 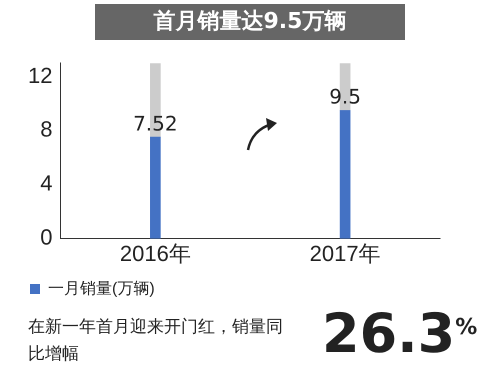 I want to click on x-tick-label: 2017年, so click(x=345, y=253).